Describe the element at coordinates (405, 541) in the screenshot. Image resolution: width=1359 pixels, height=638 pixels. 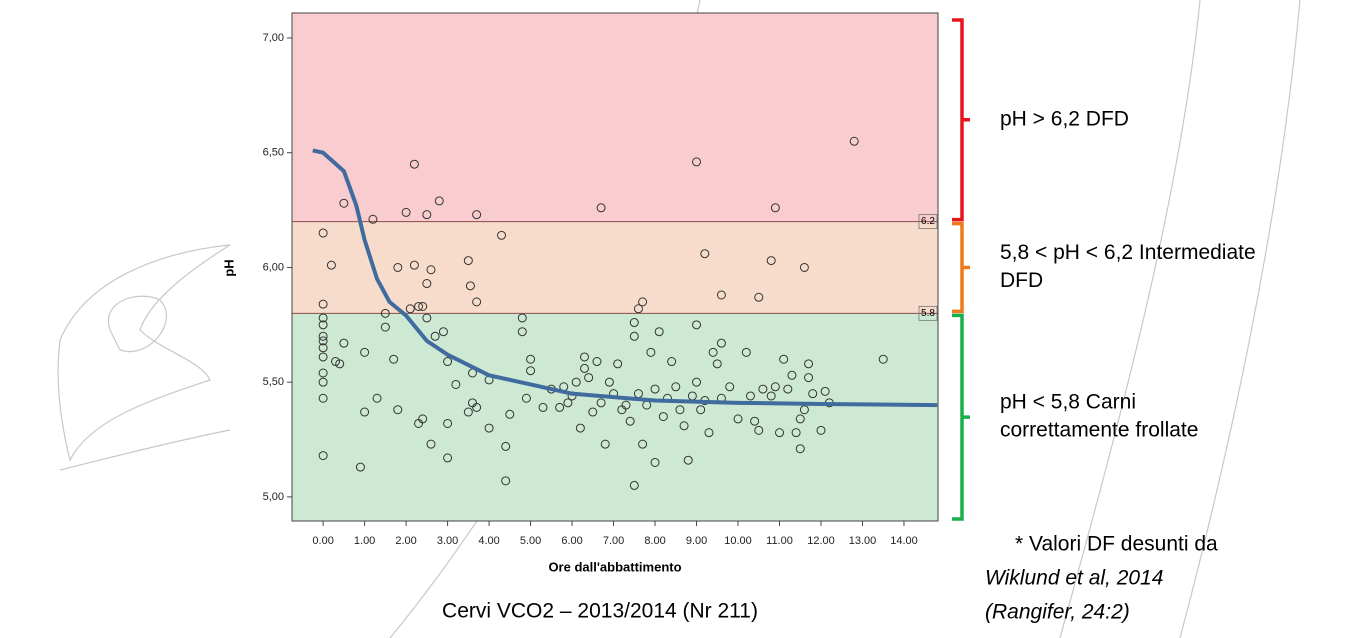
I see `x-tick-label: 2.00` at that location.